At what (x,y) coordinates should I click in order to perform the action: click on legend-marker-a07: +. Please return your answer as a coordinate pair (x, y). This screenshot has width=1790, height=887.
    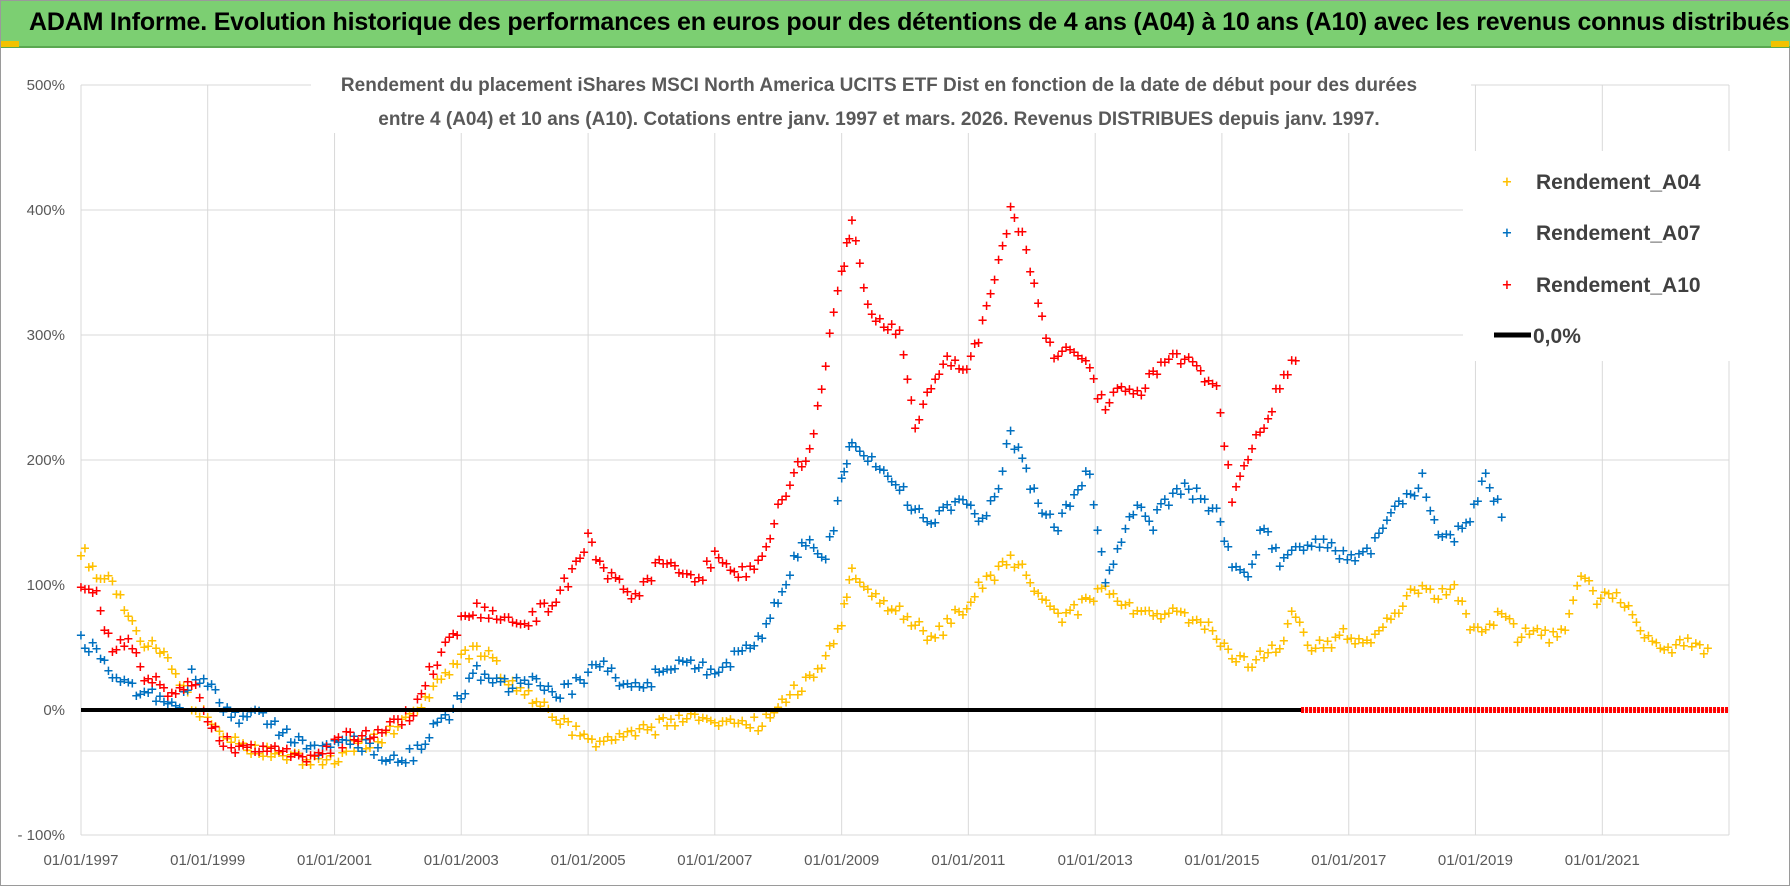
    Looking at the image, I should click on (1507, 233).